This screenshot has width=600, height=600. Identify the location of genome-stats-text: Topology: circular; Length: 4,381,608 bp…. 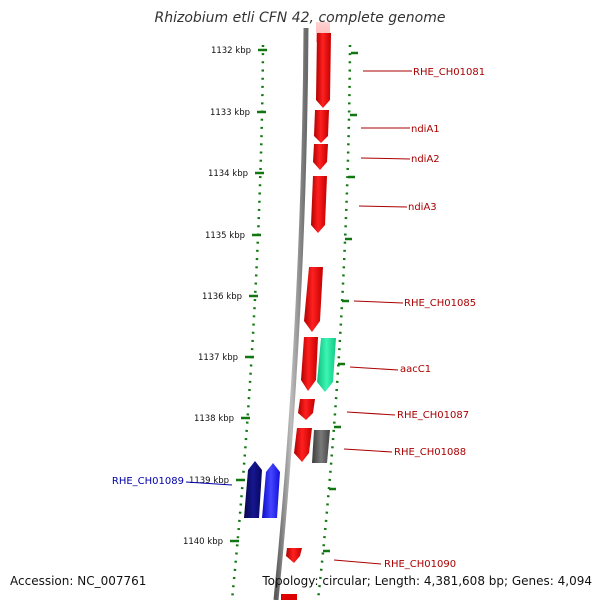
(427, 581).